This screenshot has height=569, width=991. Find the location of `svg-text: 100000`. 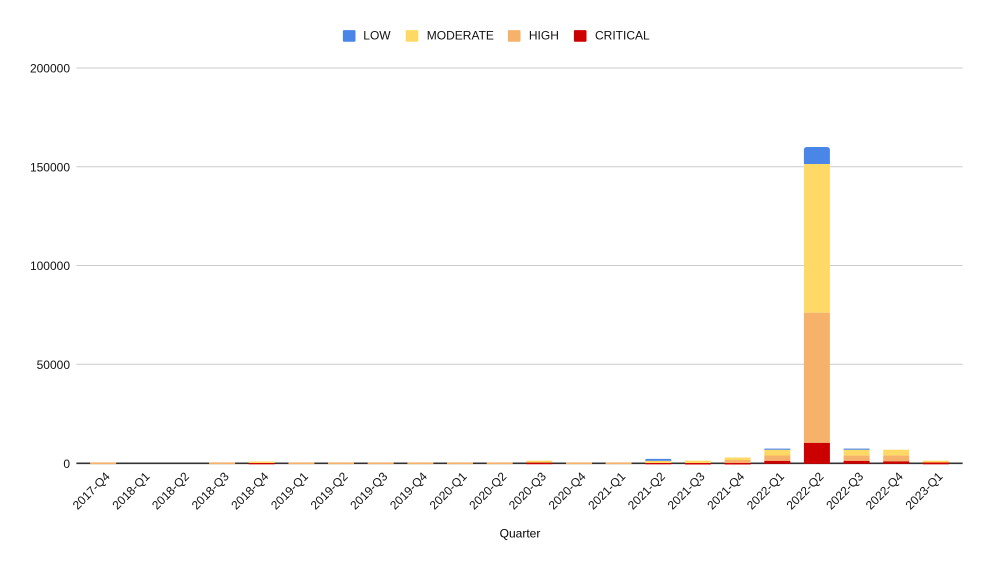

svg-text: 100000 is located at coordinates (50, 266).